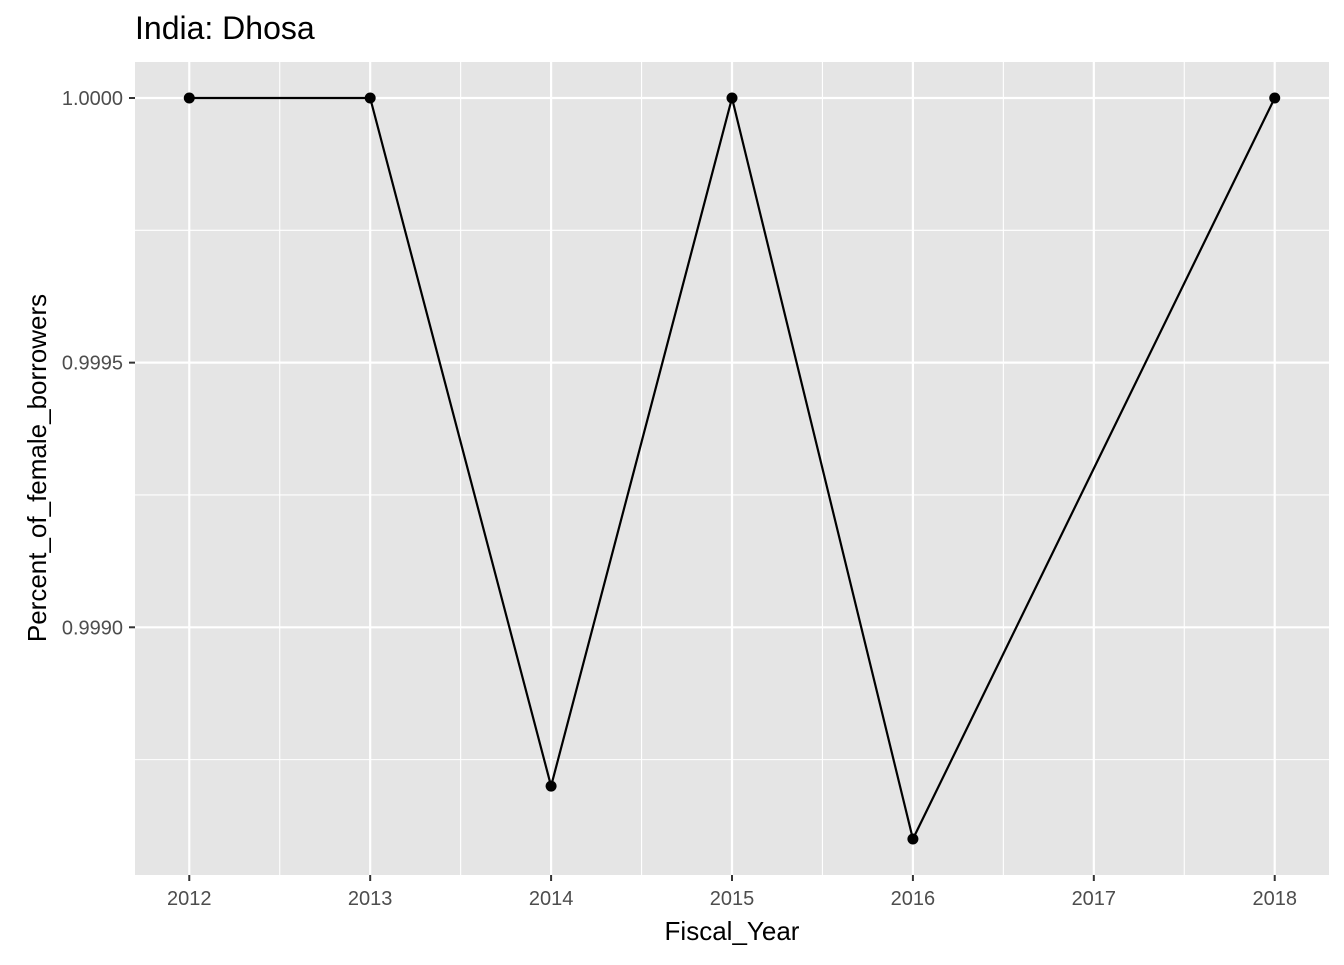  What do you see at coordinates (92, 364) in the screenshot?
I see `y-tick-label: 0.9995` at bounding box center [92, 364].